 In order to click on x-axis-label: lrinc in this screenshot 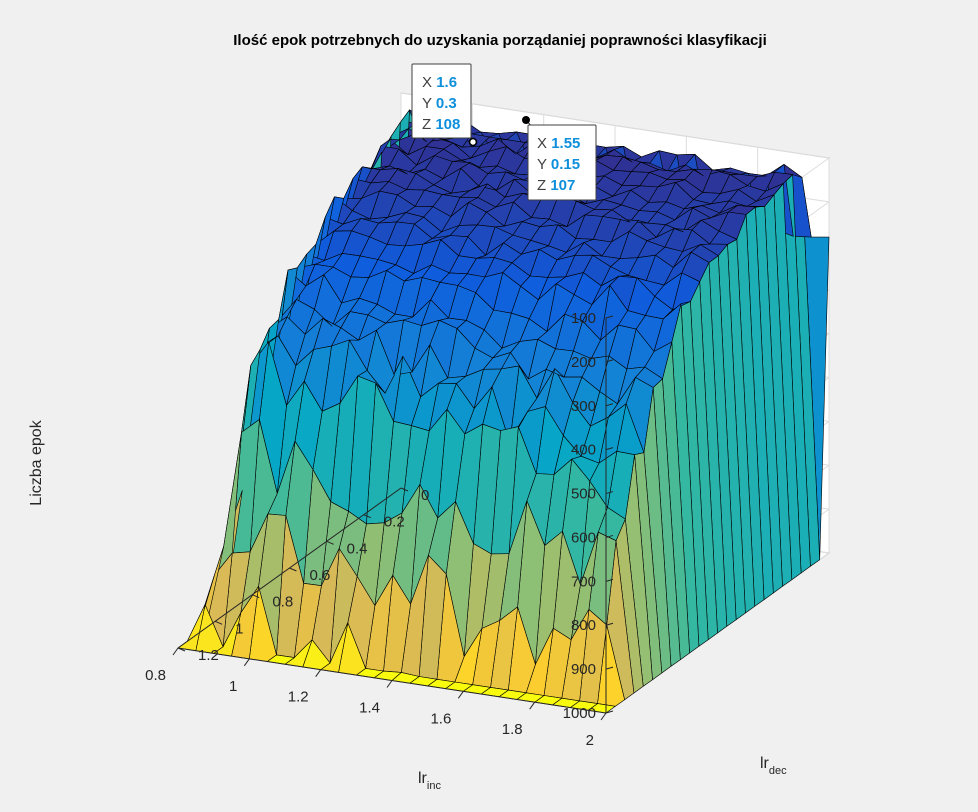, I will do `click(429, 781)`.